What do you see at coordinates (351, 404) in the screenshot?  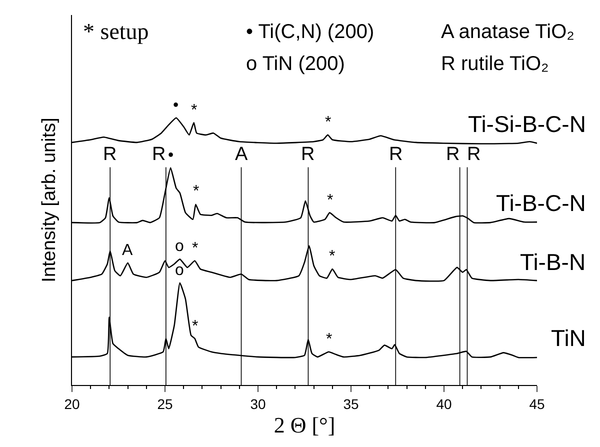 I see `x-tick-label: 35` at bounding box center [351, 404].